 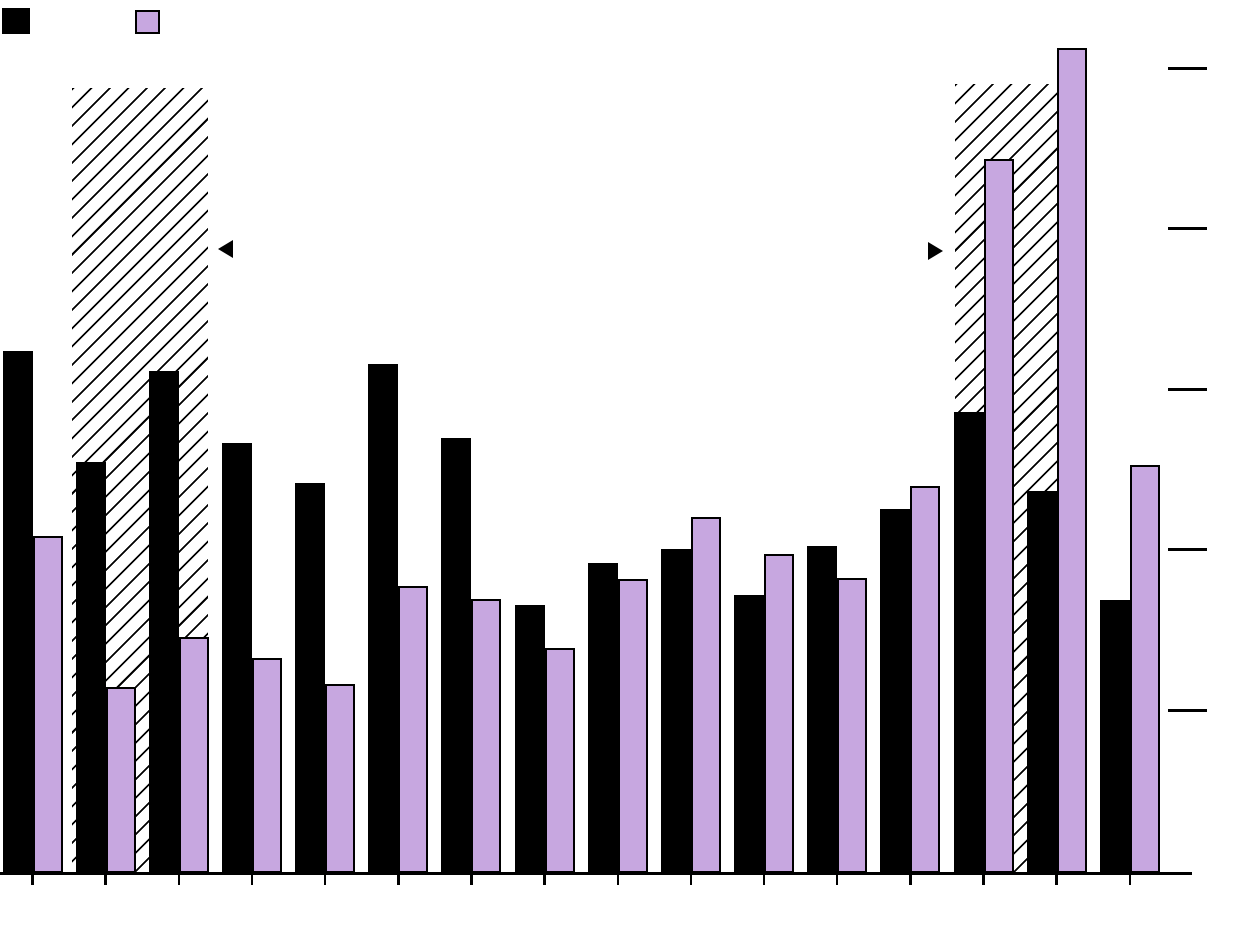 What do you see at coordinates (16, 21) in the screenshot?
I see `black-series-swatch` at bounding box center [16, 21].